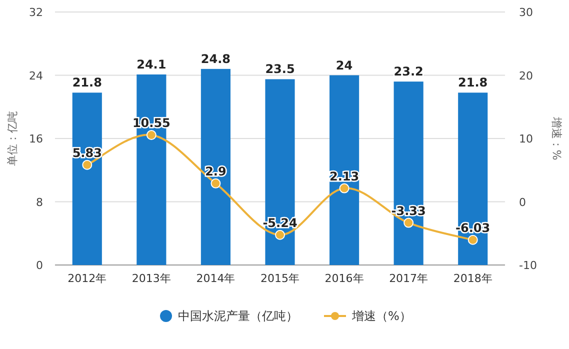  Describe the element at coordinates (528, 265) in the screenshot. I see `y2-tick-label: -10` at that location.